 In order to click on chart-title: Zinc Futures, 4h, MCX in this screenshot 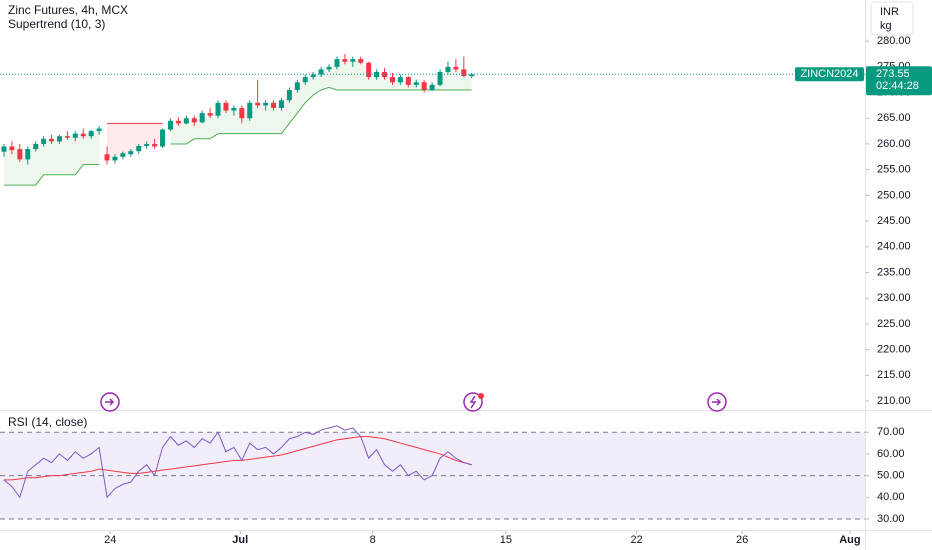, I will do `click(68, 10)`.